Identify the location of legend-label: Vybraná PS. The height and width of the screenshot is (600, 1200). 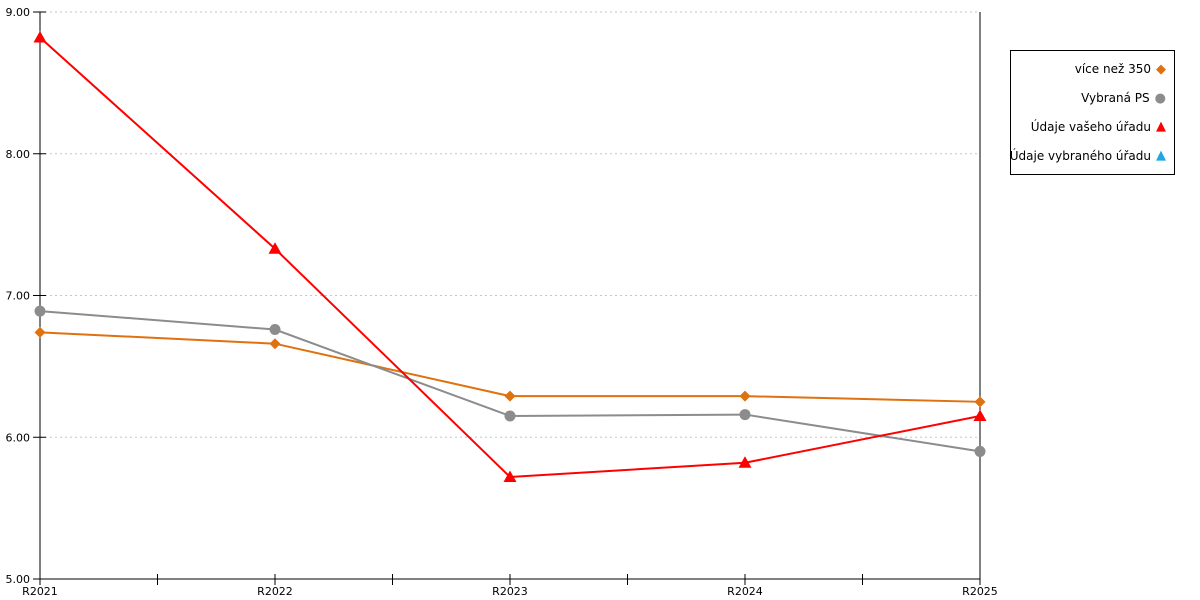
(1115, 98).